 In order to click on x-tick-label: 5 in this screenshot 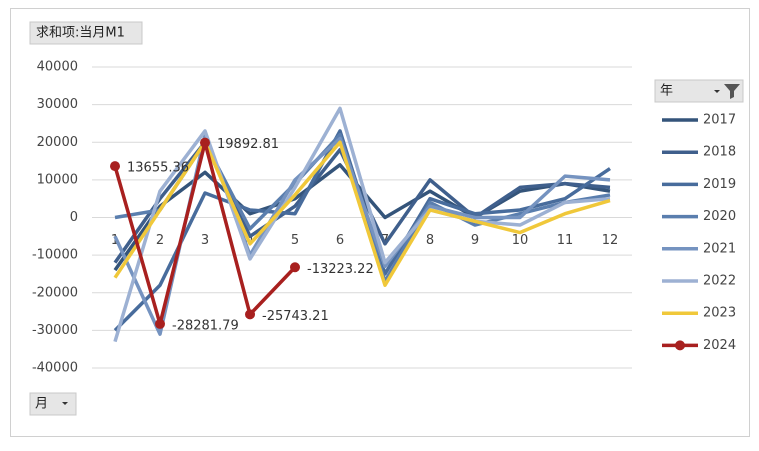, I will do `click(295, 240)`.